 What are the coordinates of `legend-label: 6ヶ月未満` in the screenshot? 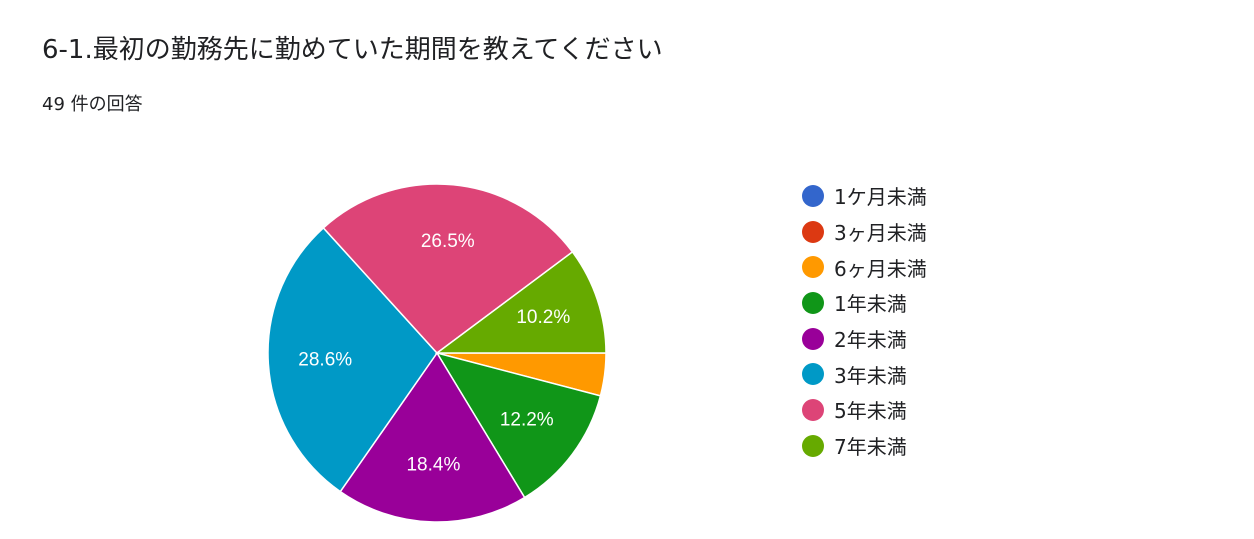 It's located at (880, 268).